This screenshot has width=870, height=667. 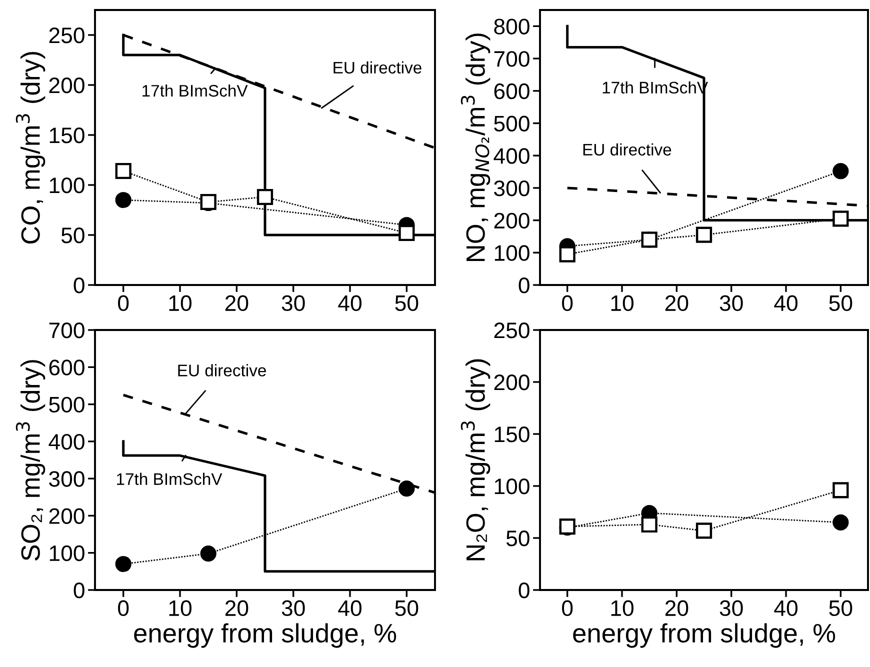 I want to click on y-tick-label: 800, so click(x=512, y=26).